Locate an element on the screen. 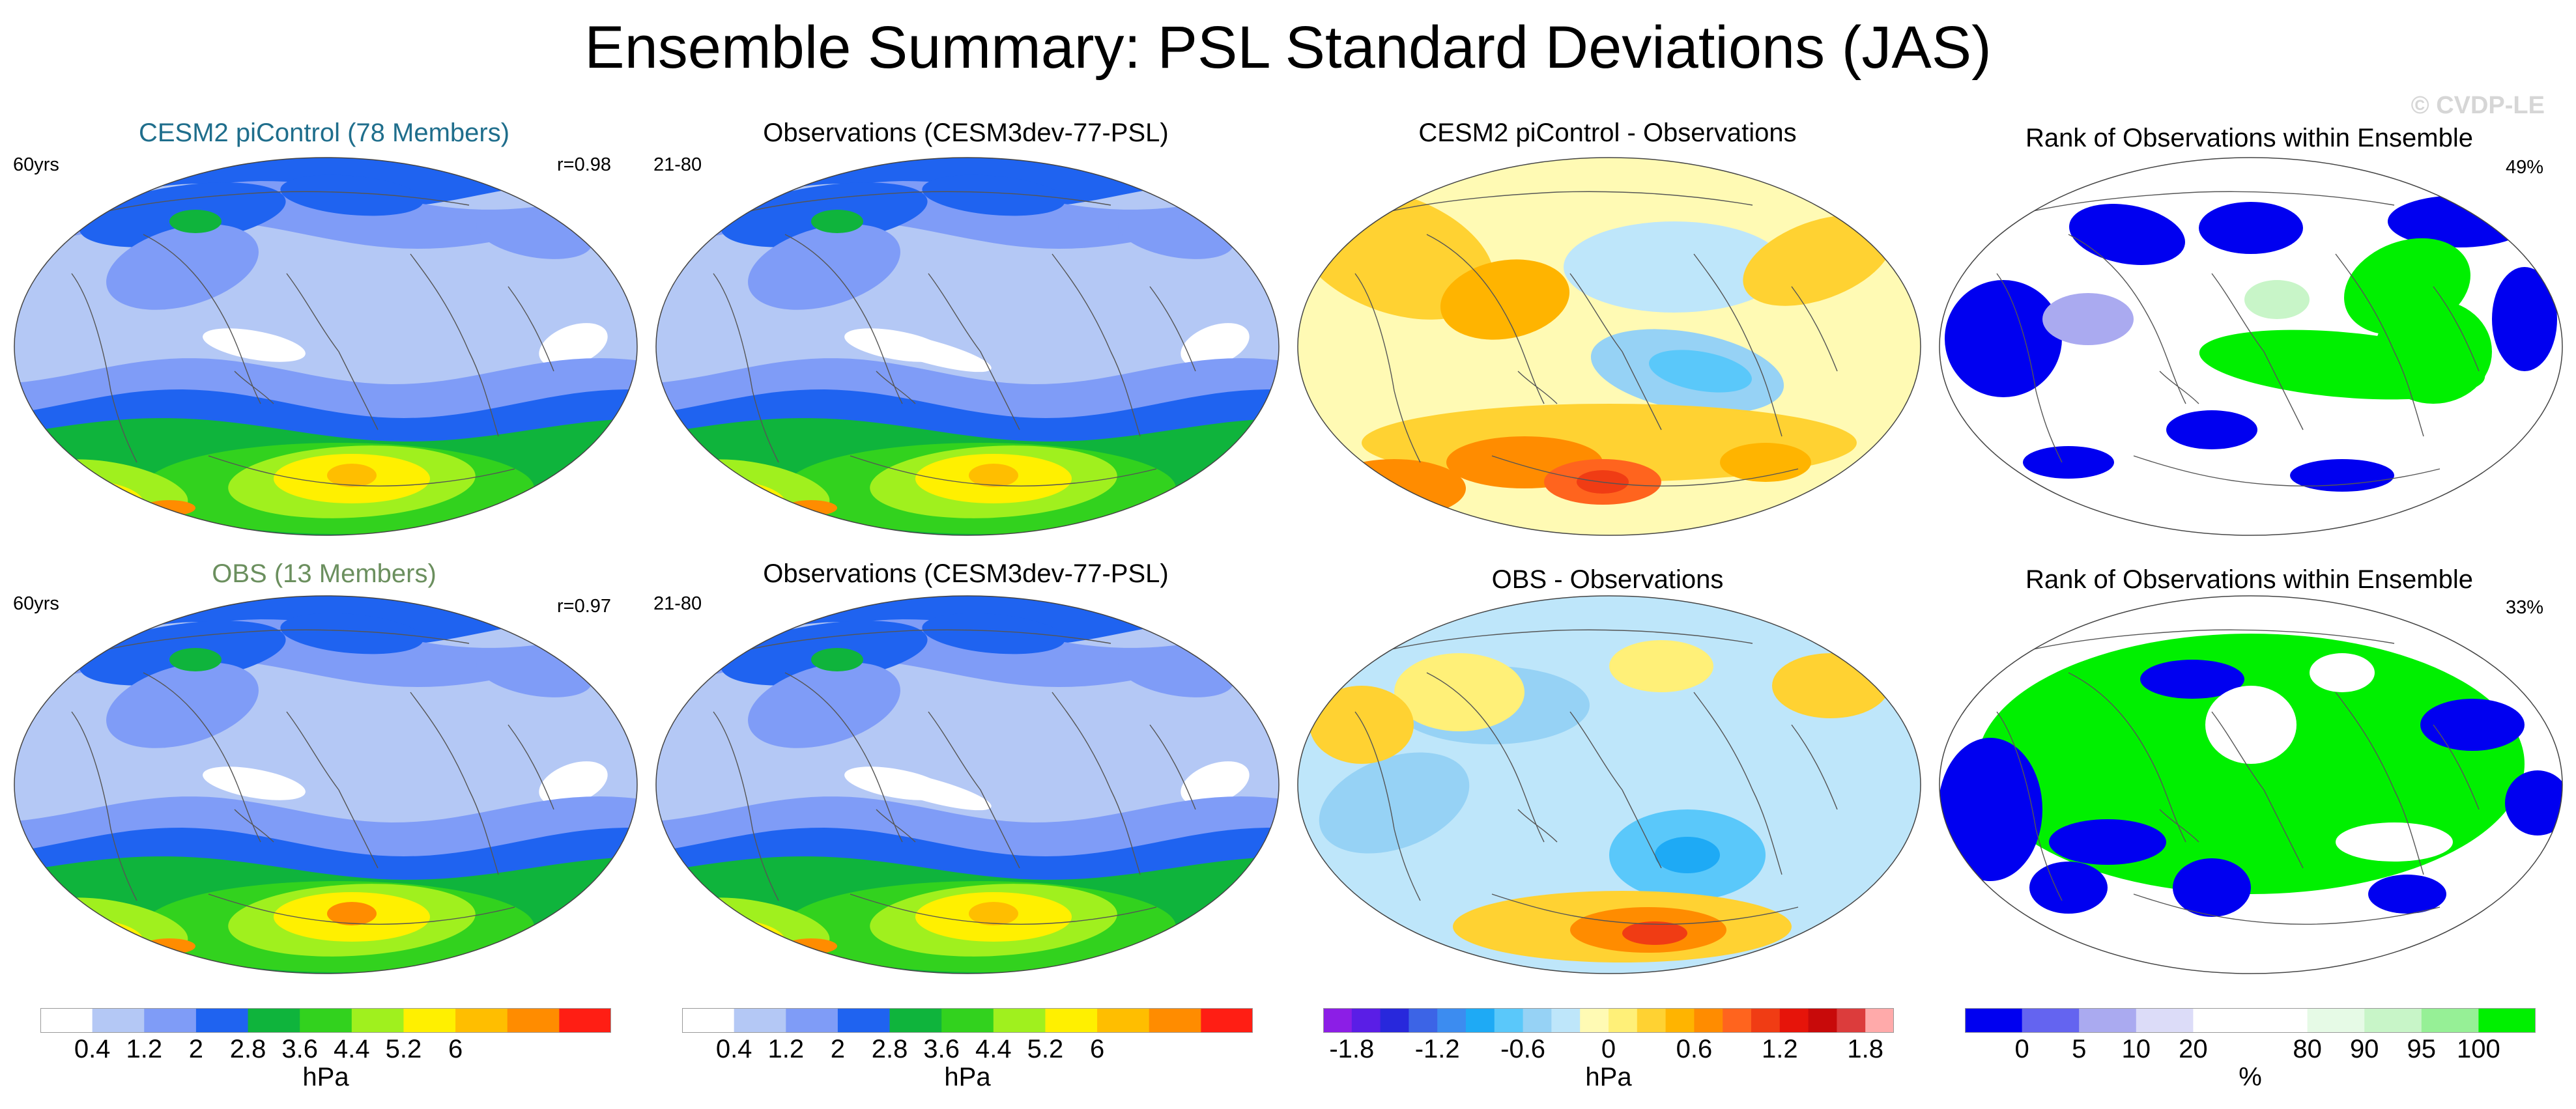 Image resolution: width=2576 pixels, height=1109 pixels. colorbar-4-tick: 5 is located at coordinates (2079, 1049).